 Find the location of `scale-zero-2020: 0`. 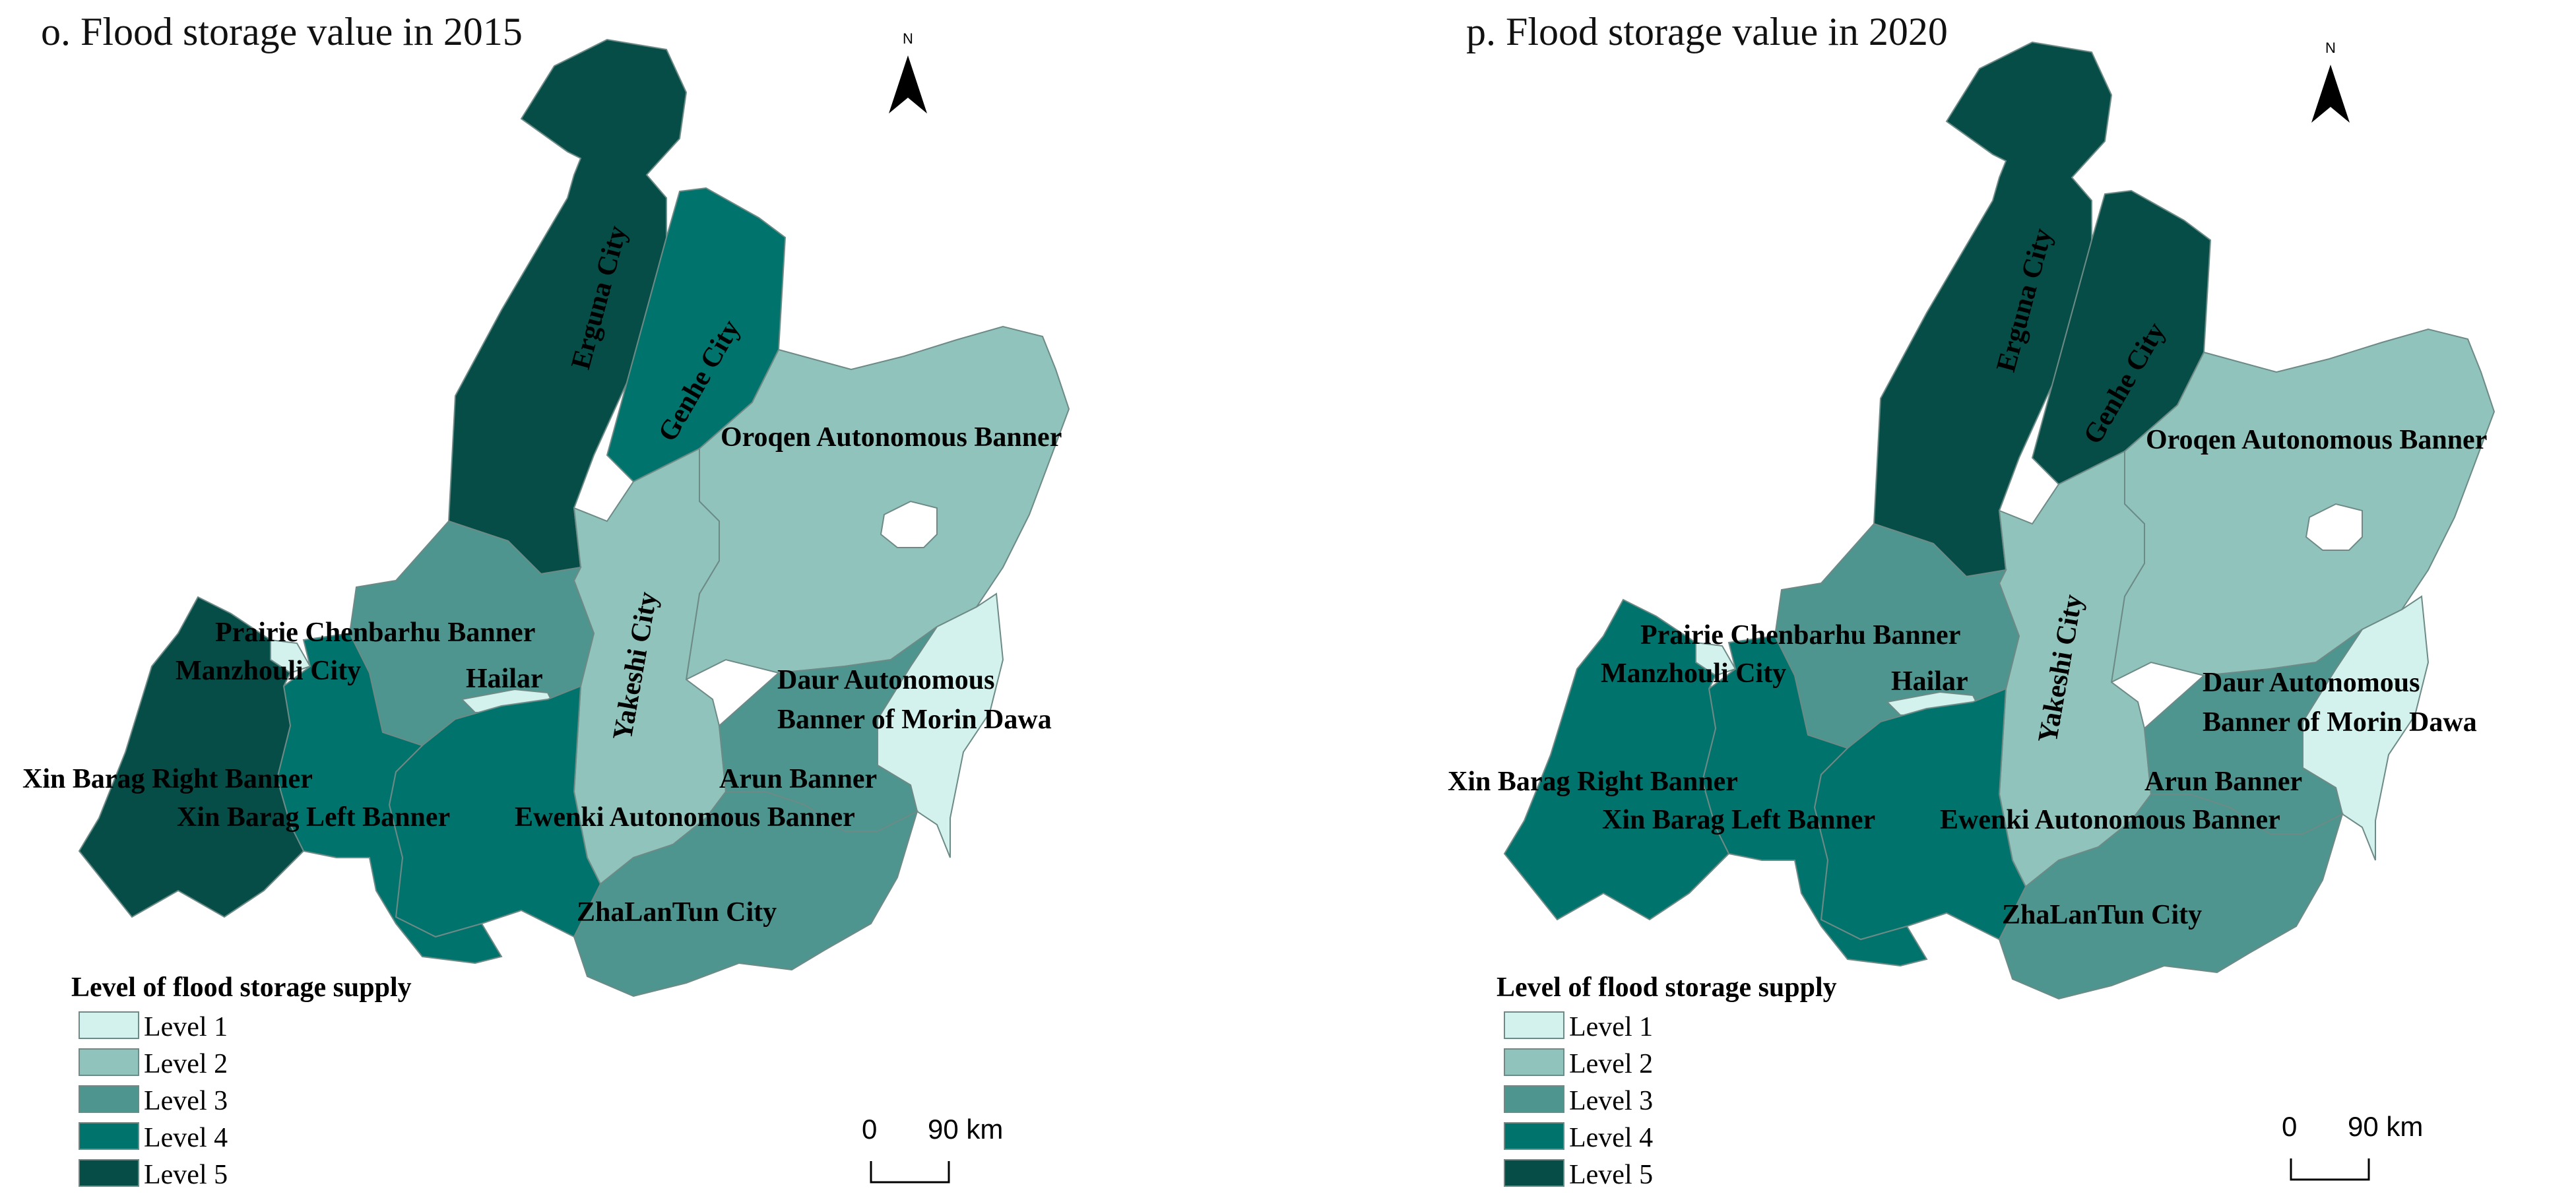

scale-zero-2020: 0 is located at coordinates (2289, 1126).